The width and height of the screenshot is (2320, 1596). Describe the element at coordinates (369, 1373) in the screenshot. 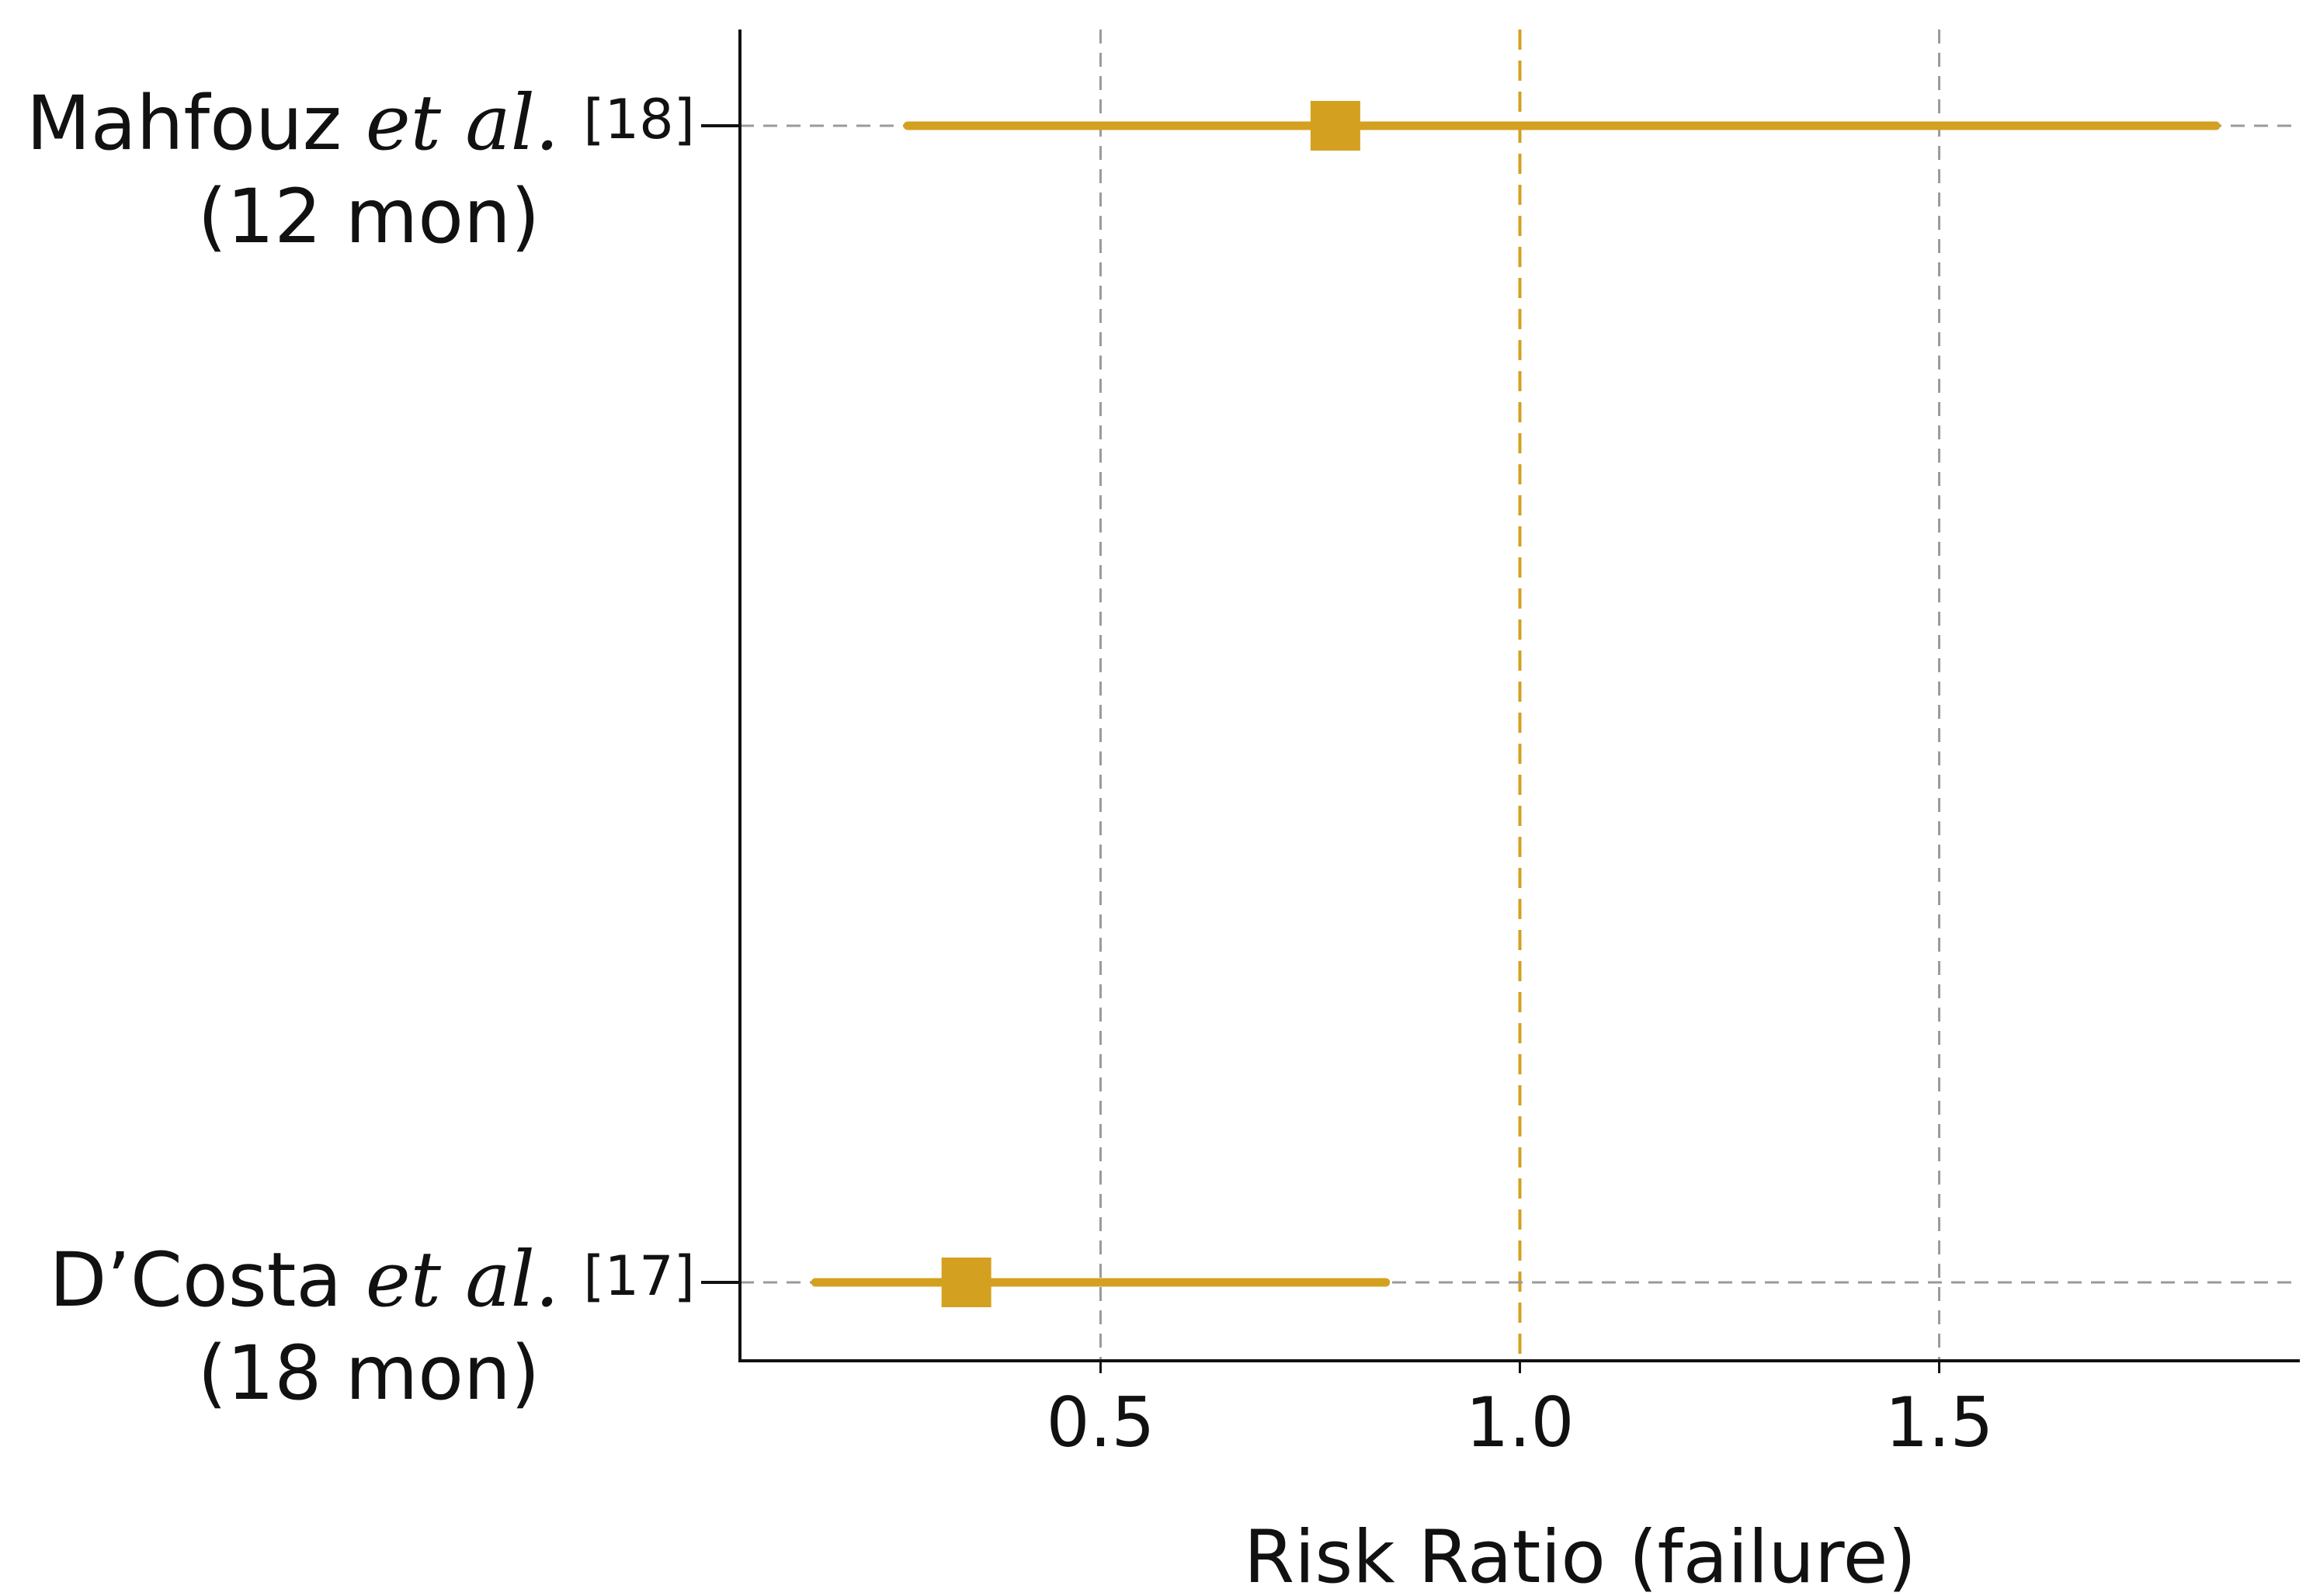

I see `study-duration: (18 mon)` at that location.